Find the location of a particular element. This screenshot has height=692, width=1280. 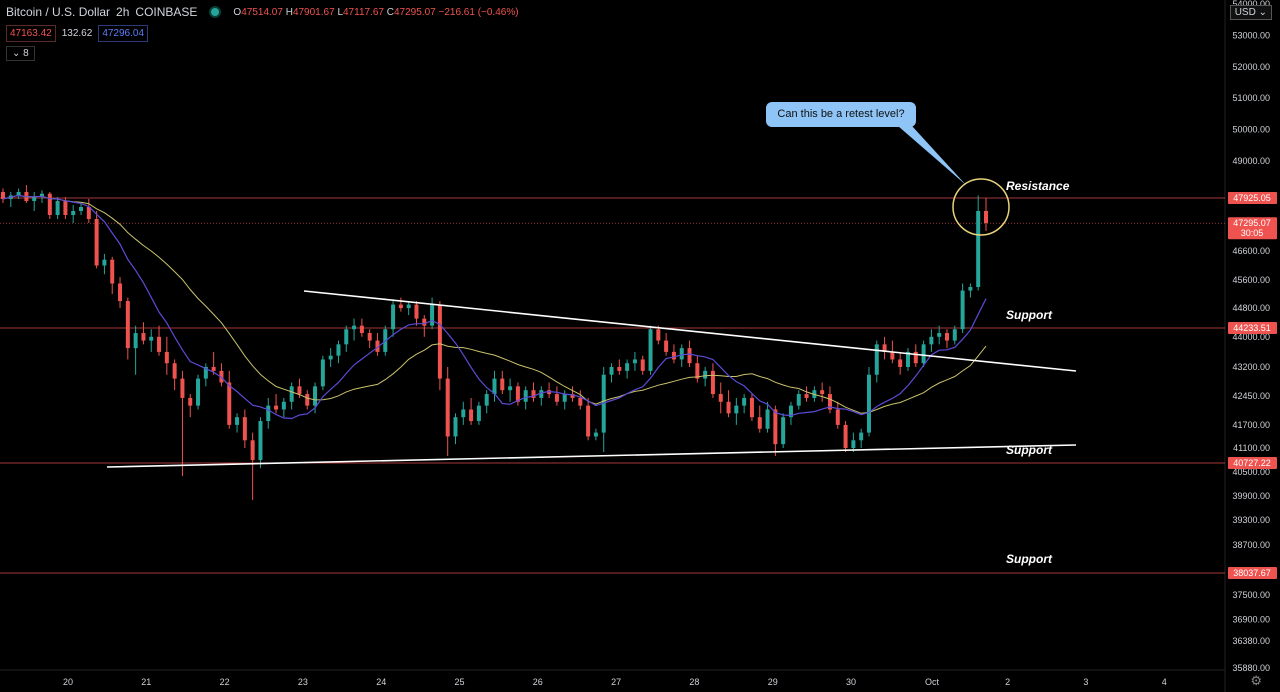

callout-note: Can this be a retest level? is located at coordinates (841, 114).